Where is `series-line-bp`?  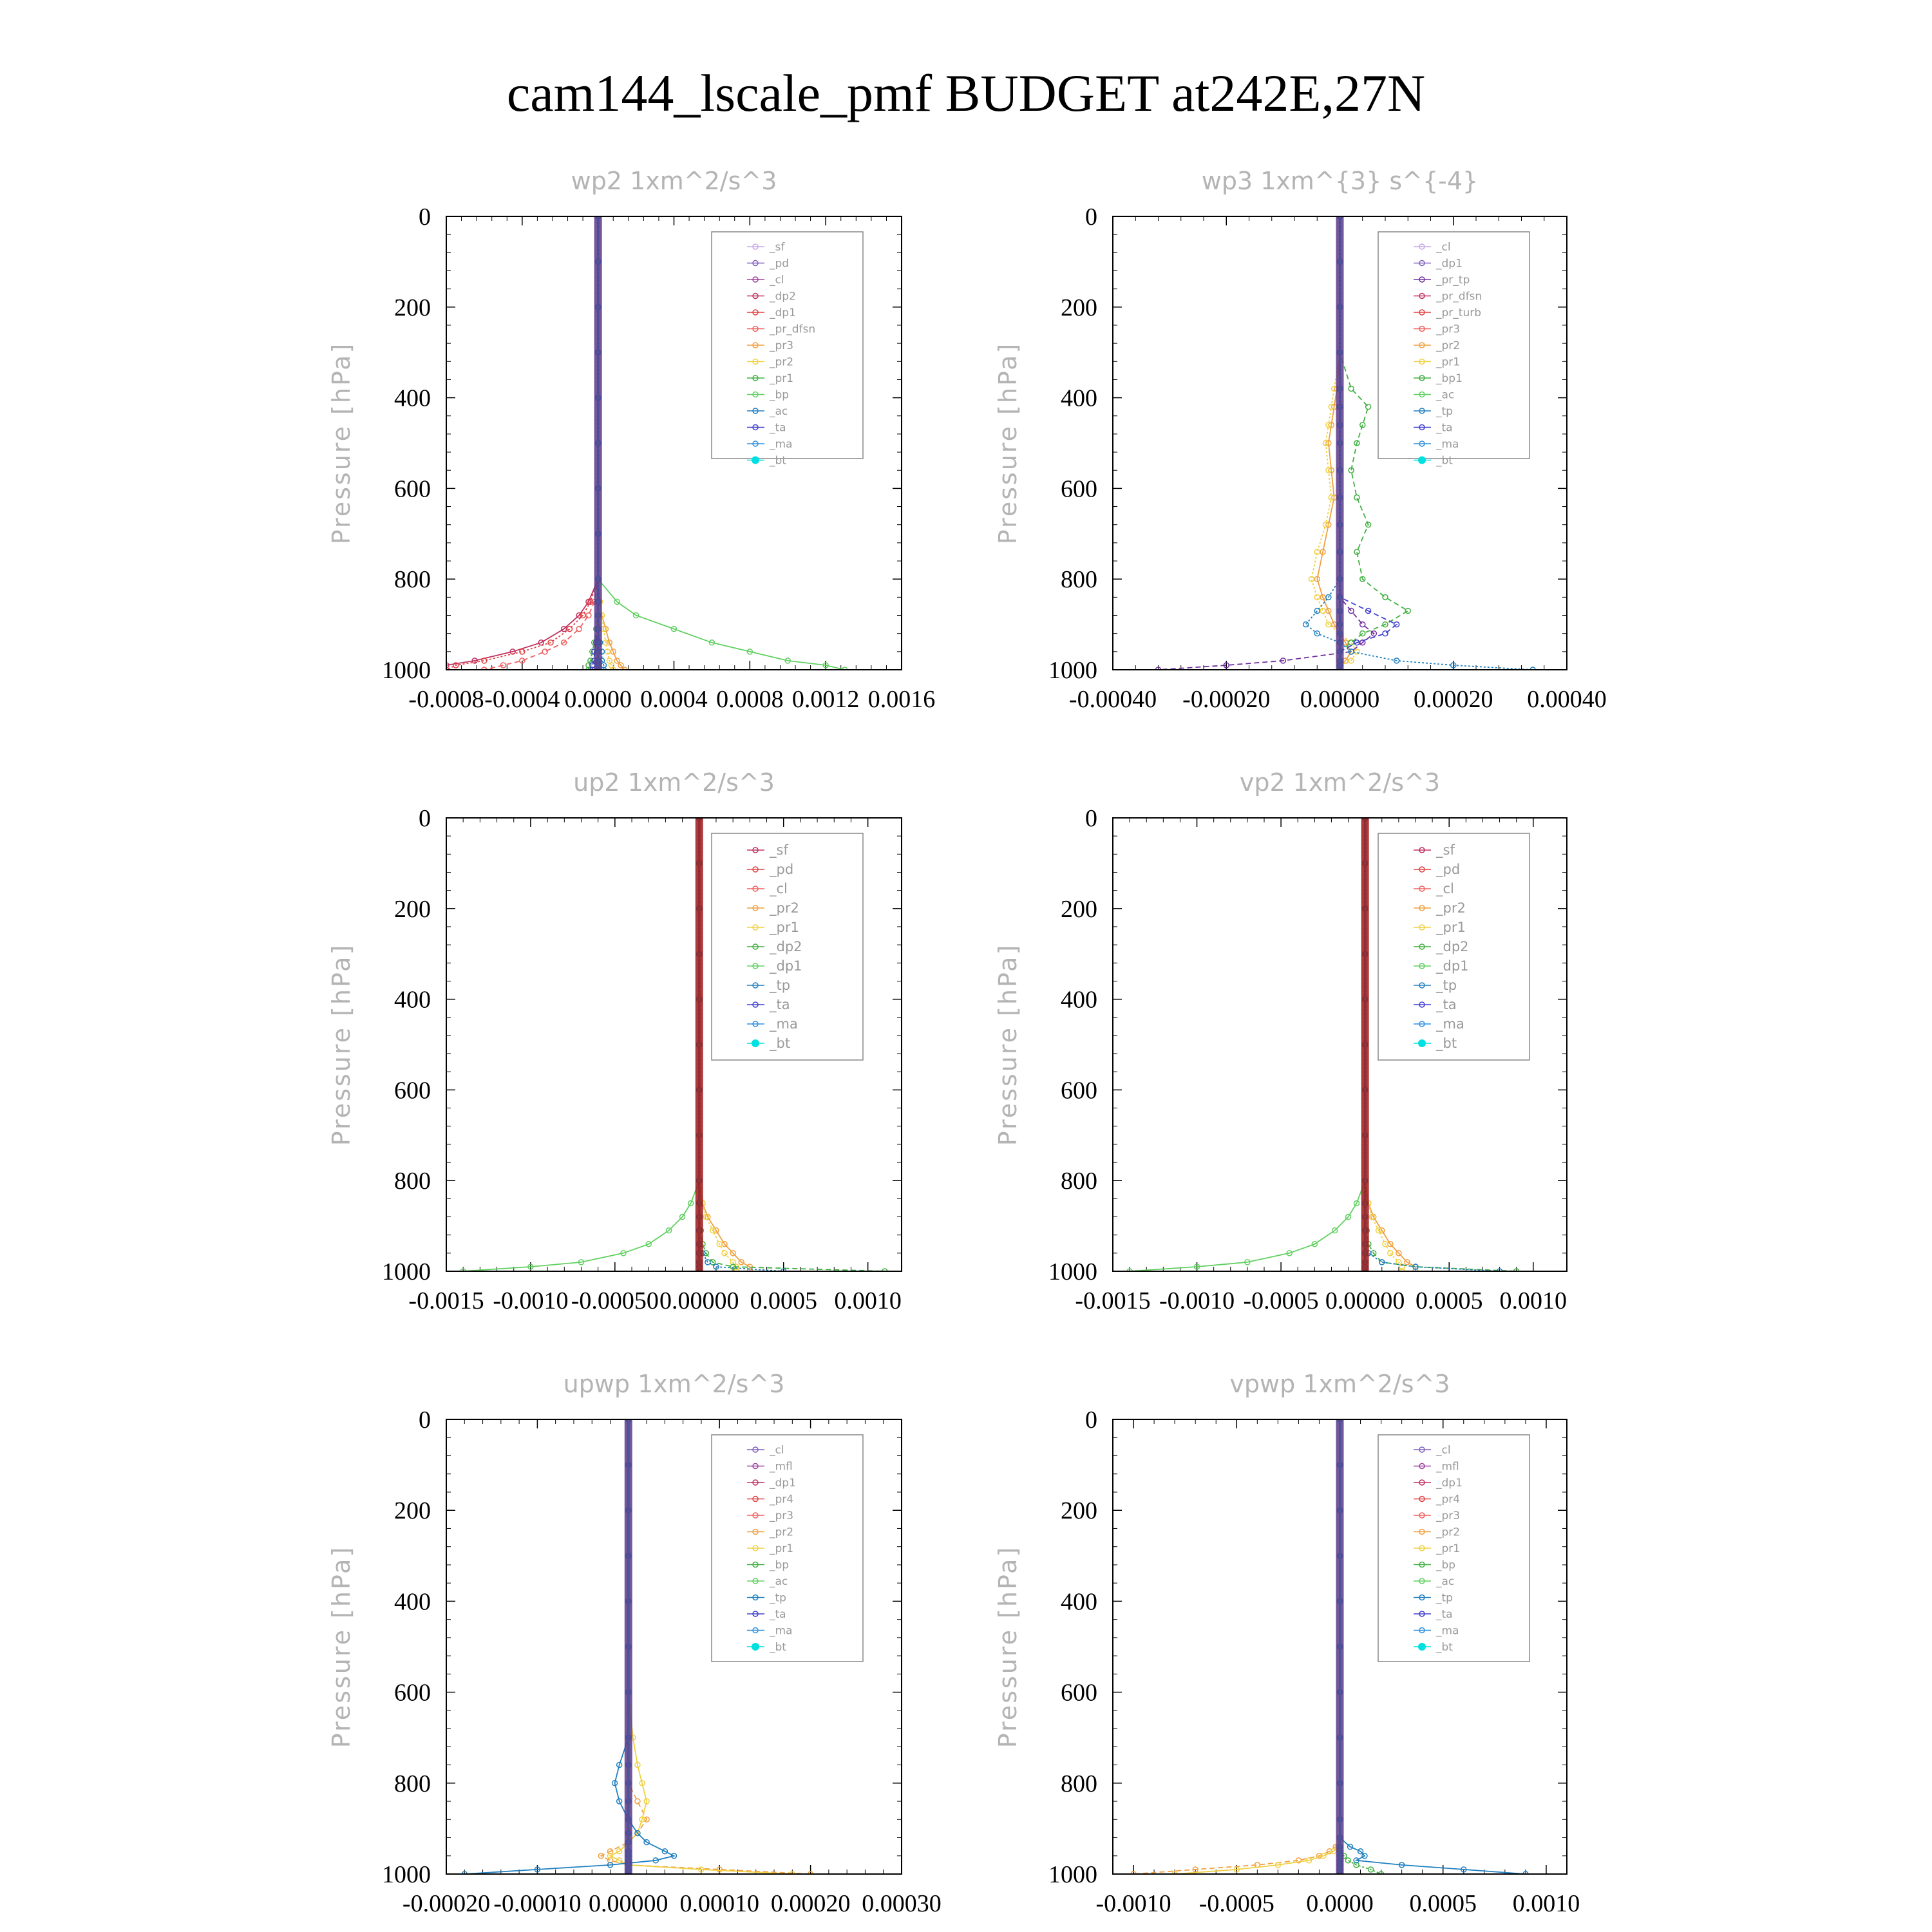
series-line-bp is located at coordinates (1360, 1646).